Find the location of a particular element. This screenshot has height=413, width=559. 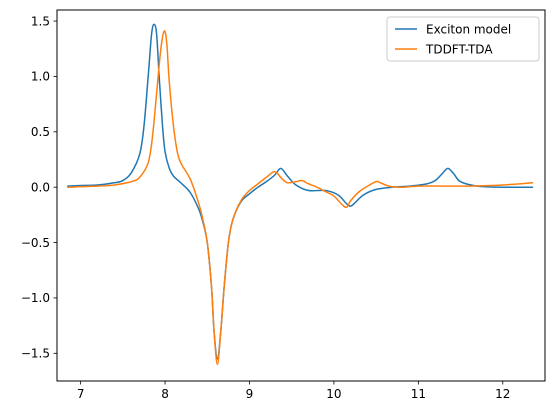

y-axis: 1.5 1.0 0.5 0.0 −0.5 −1.0 −1.5 is located at coordinates (39, 187).